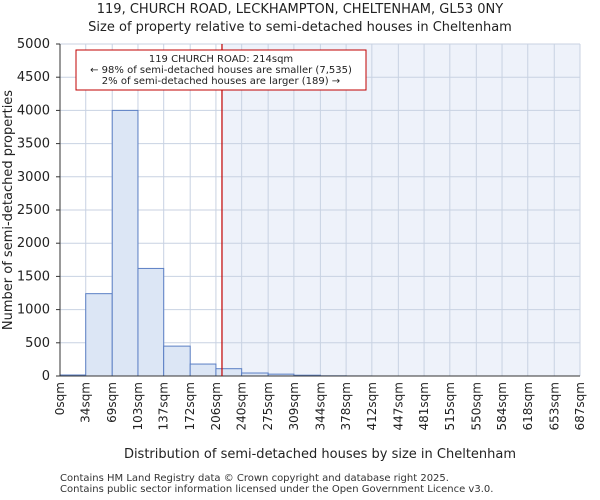 The width and height of the screenshot is (600, 500). I want to click on y-tick-label: 1000, so click(33, 310).